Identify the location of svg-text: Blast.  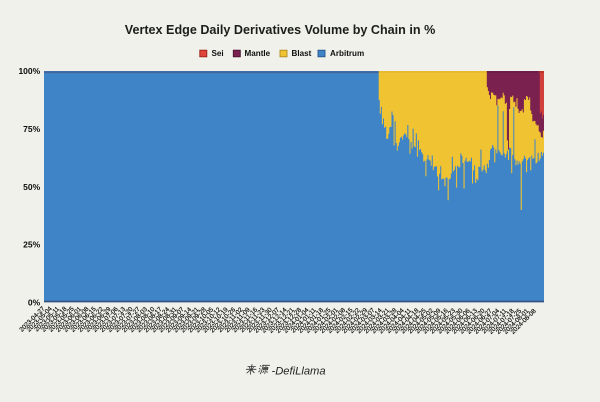
(302, 53).